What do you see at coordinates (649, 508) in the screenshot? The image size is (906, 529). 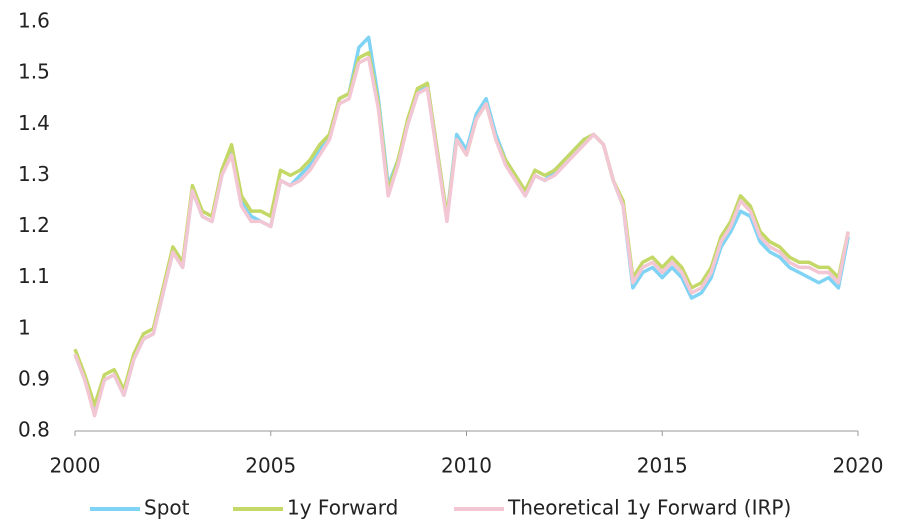 I see `legend-label: Theoretical 1y Forward (IRP)` at bounding box center [649, 508].